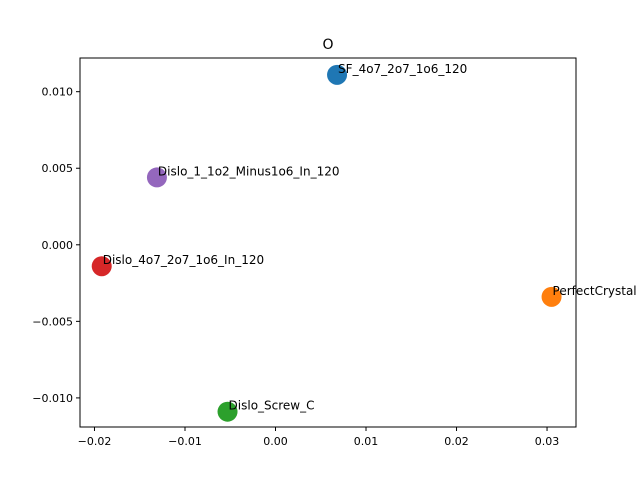 This screenshot has width=640, height=480. What do you see at coordinates (547, 441) in the screenshot?
I see `x-tick-label: 0.03` at bounding box center [547, 441].